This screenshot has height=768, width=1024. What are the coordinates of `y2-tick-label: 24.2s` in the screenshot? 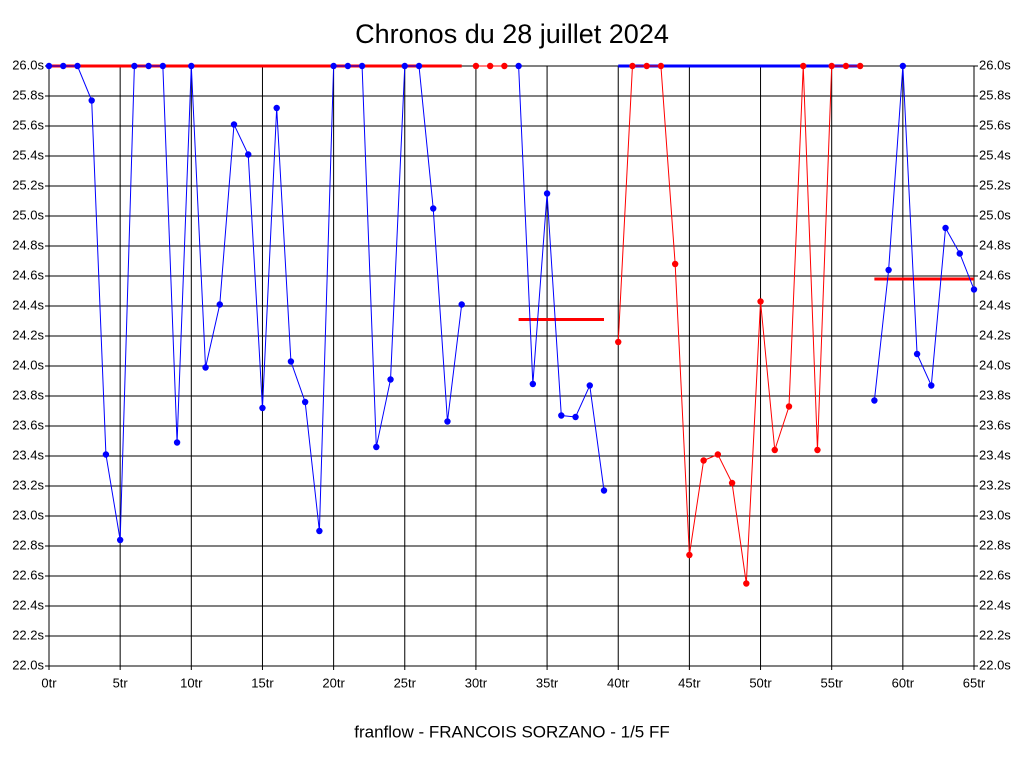 It's located at (995, 334).